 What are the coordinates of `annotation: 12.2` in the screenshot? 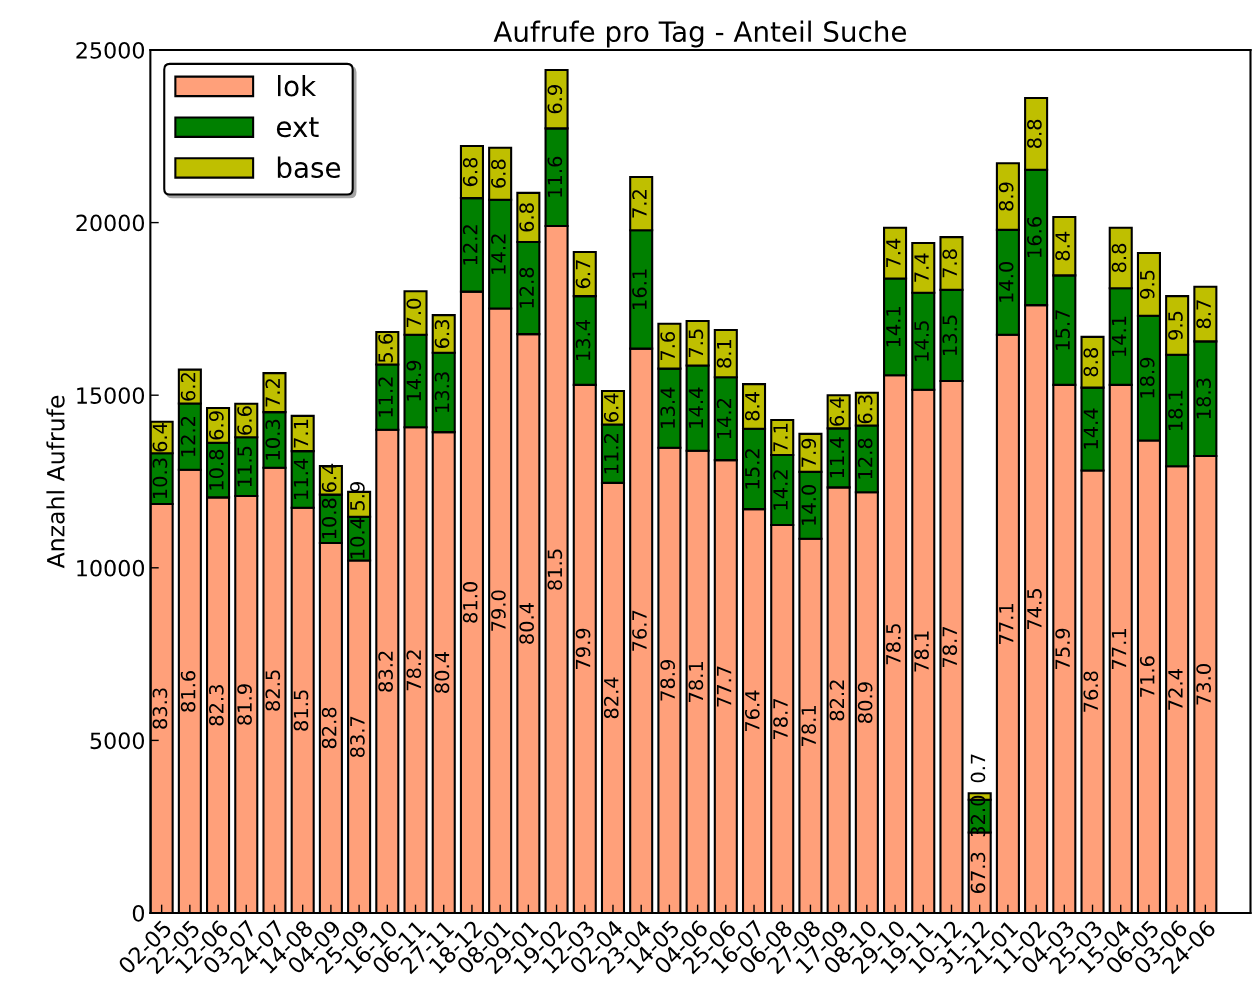 It's located at (188, 436).